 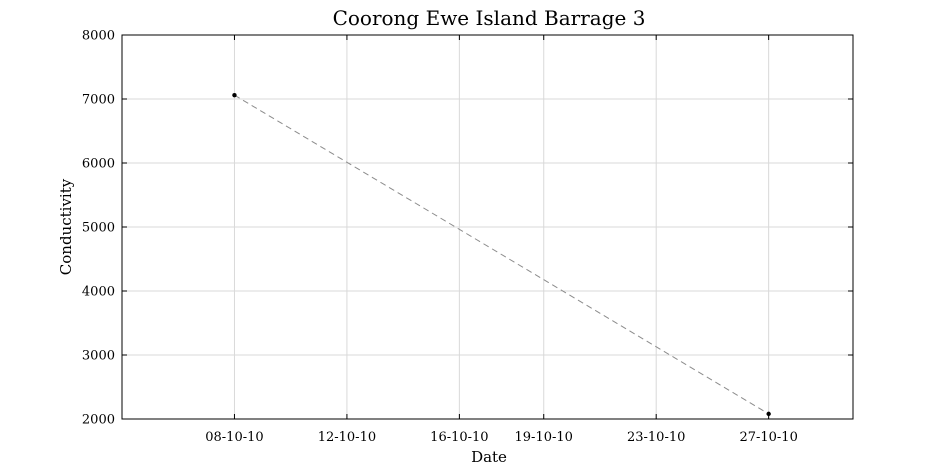 What do you see at coordinates (98, 100) in the screenshot?
I see `y-tick-label: 7000` at bounding box center [98, 100].